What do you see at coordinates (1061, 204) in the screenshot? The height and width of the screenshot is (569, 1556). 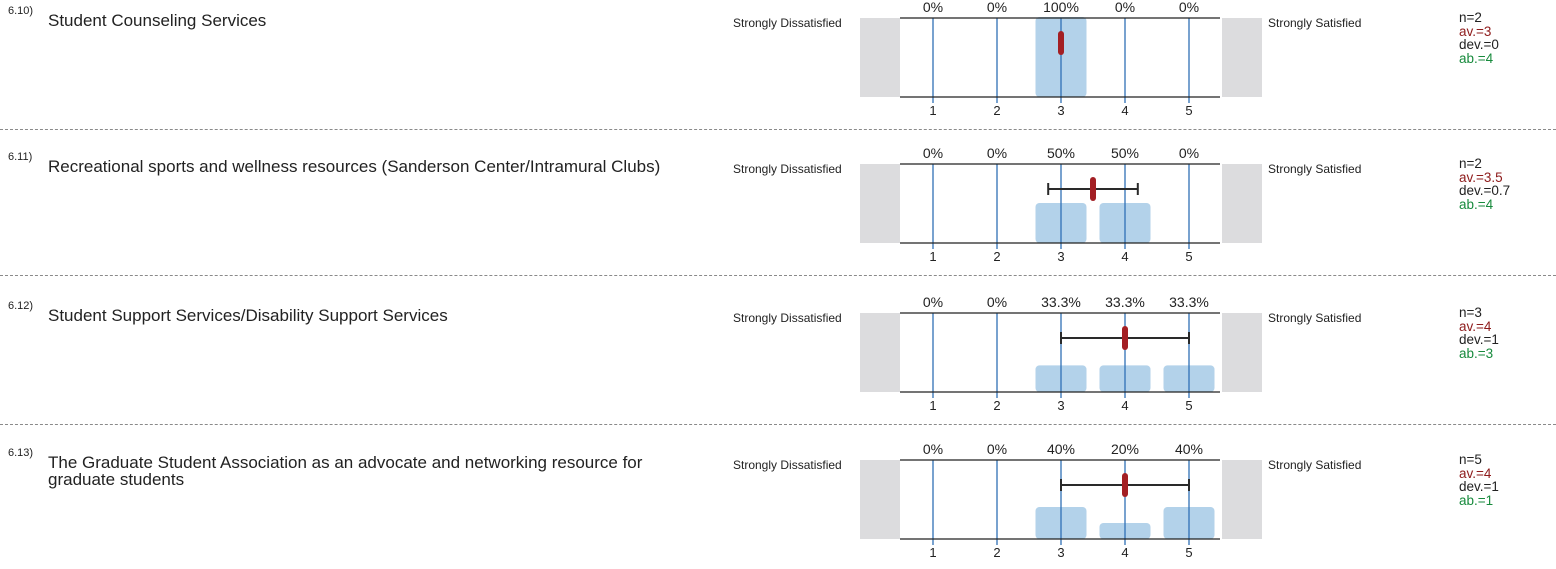 I see `distribution-chart: 0% 0% 50% 50% 0% 1 2 3 4 5` at bounding box center [1061, 204].